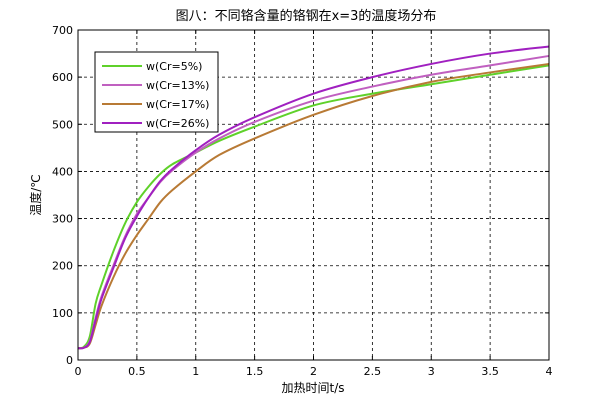  I want to click on y-tick-label: 500, so click(62, 124).